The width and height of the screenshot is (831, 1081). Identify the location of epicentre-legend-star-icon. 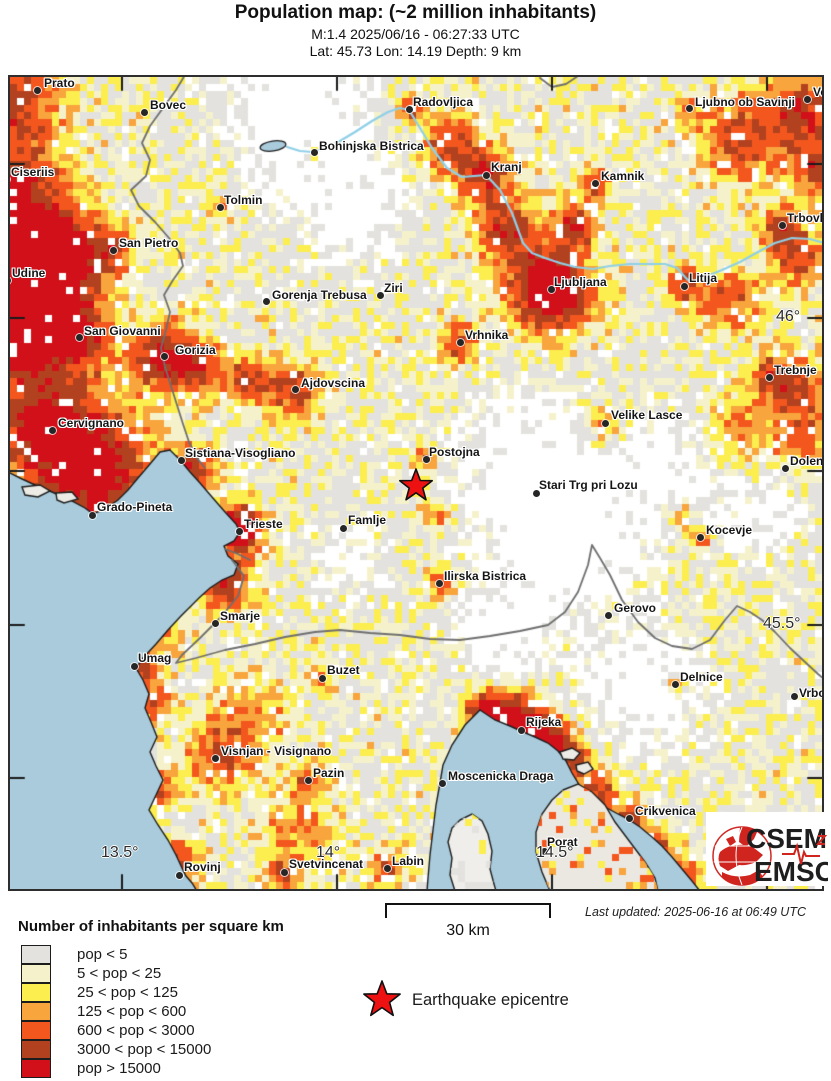
(382, 998).